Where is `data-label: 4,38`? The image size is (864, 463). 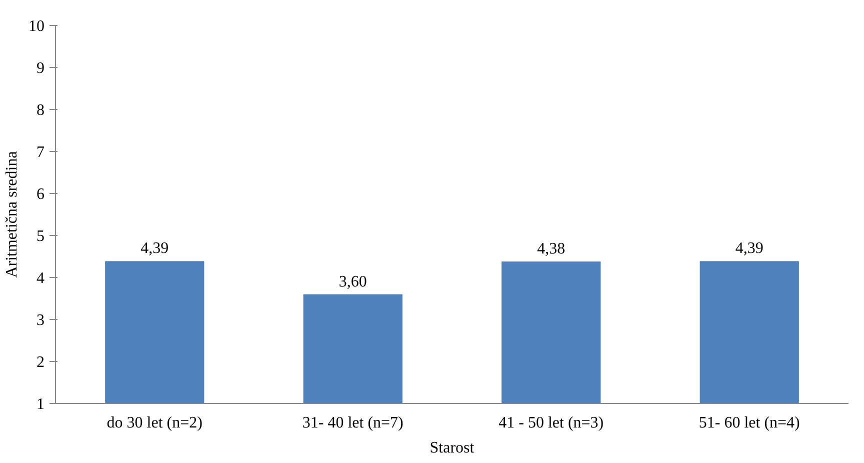
data-label: 4,38 is located at coordinates (551, 249).